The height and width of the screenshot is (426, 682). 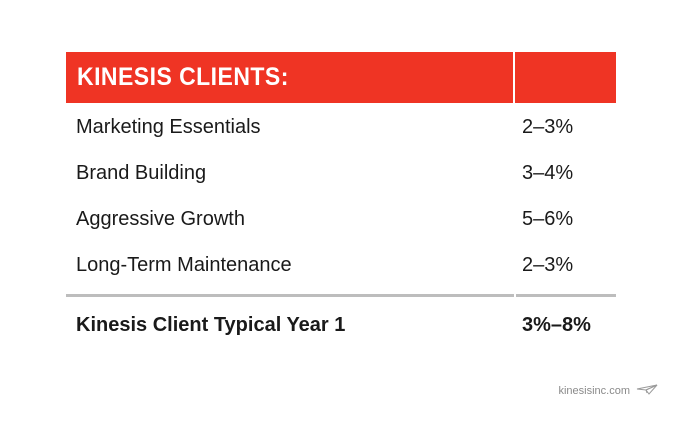 I want to click on row-label: Brand Building, so click(x=141, y=172).